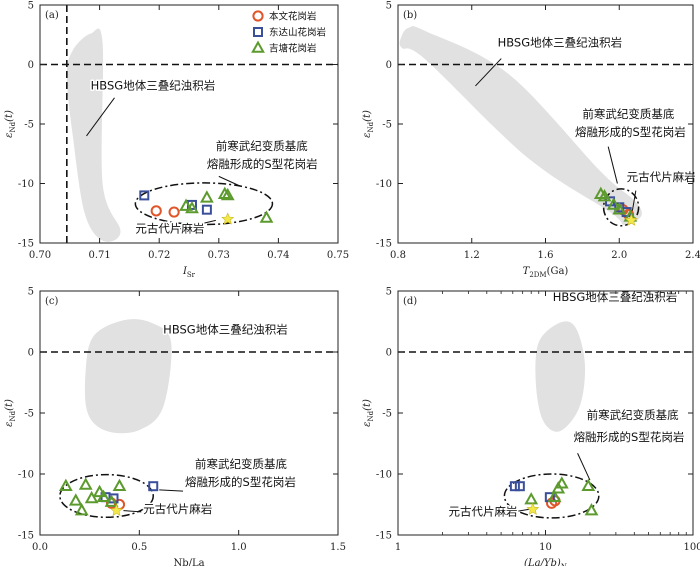  Describe the element at coordinates (40, 255) in the screenshot. I see `x-tick-label: 0.70` at that location.